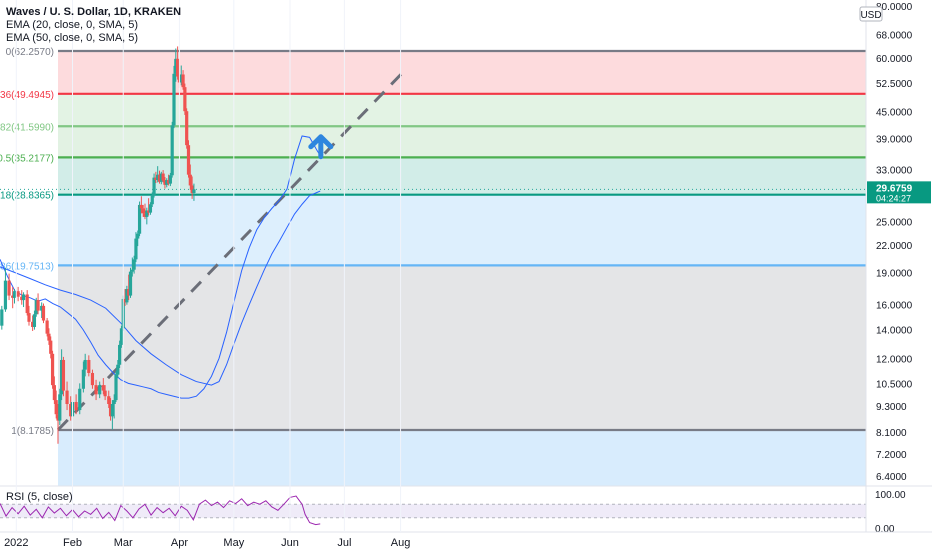 This screenshot has height=550, width=932. I want to click on time-tick-label: Jul, so click(344, 543).